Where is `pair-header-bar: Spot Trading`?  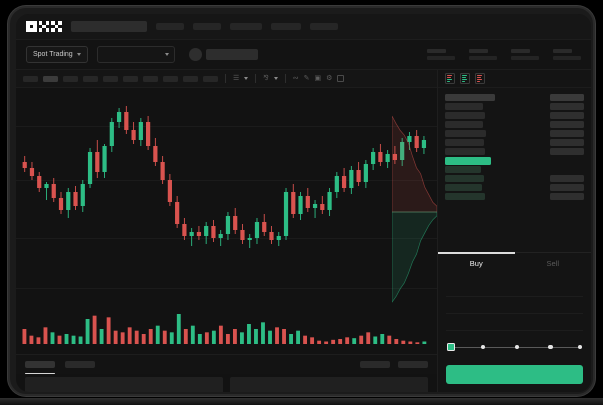 pair-header-bar: Spot Trading is located at coordinates (303, 55).